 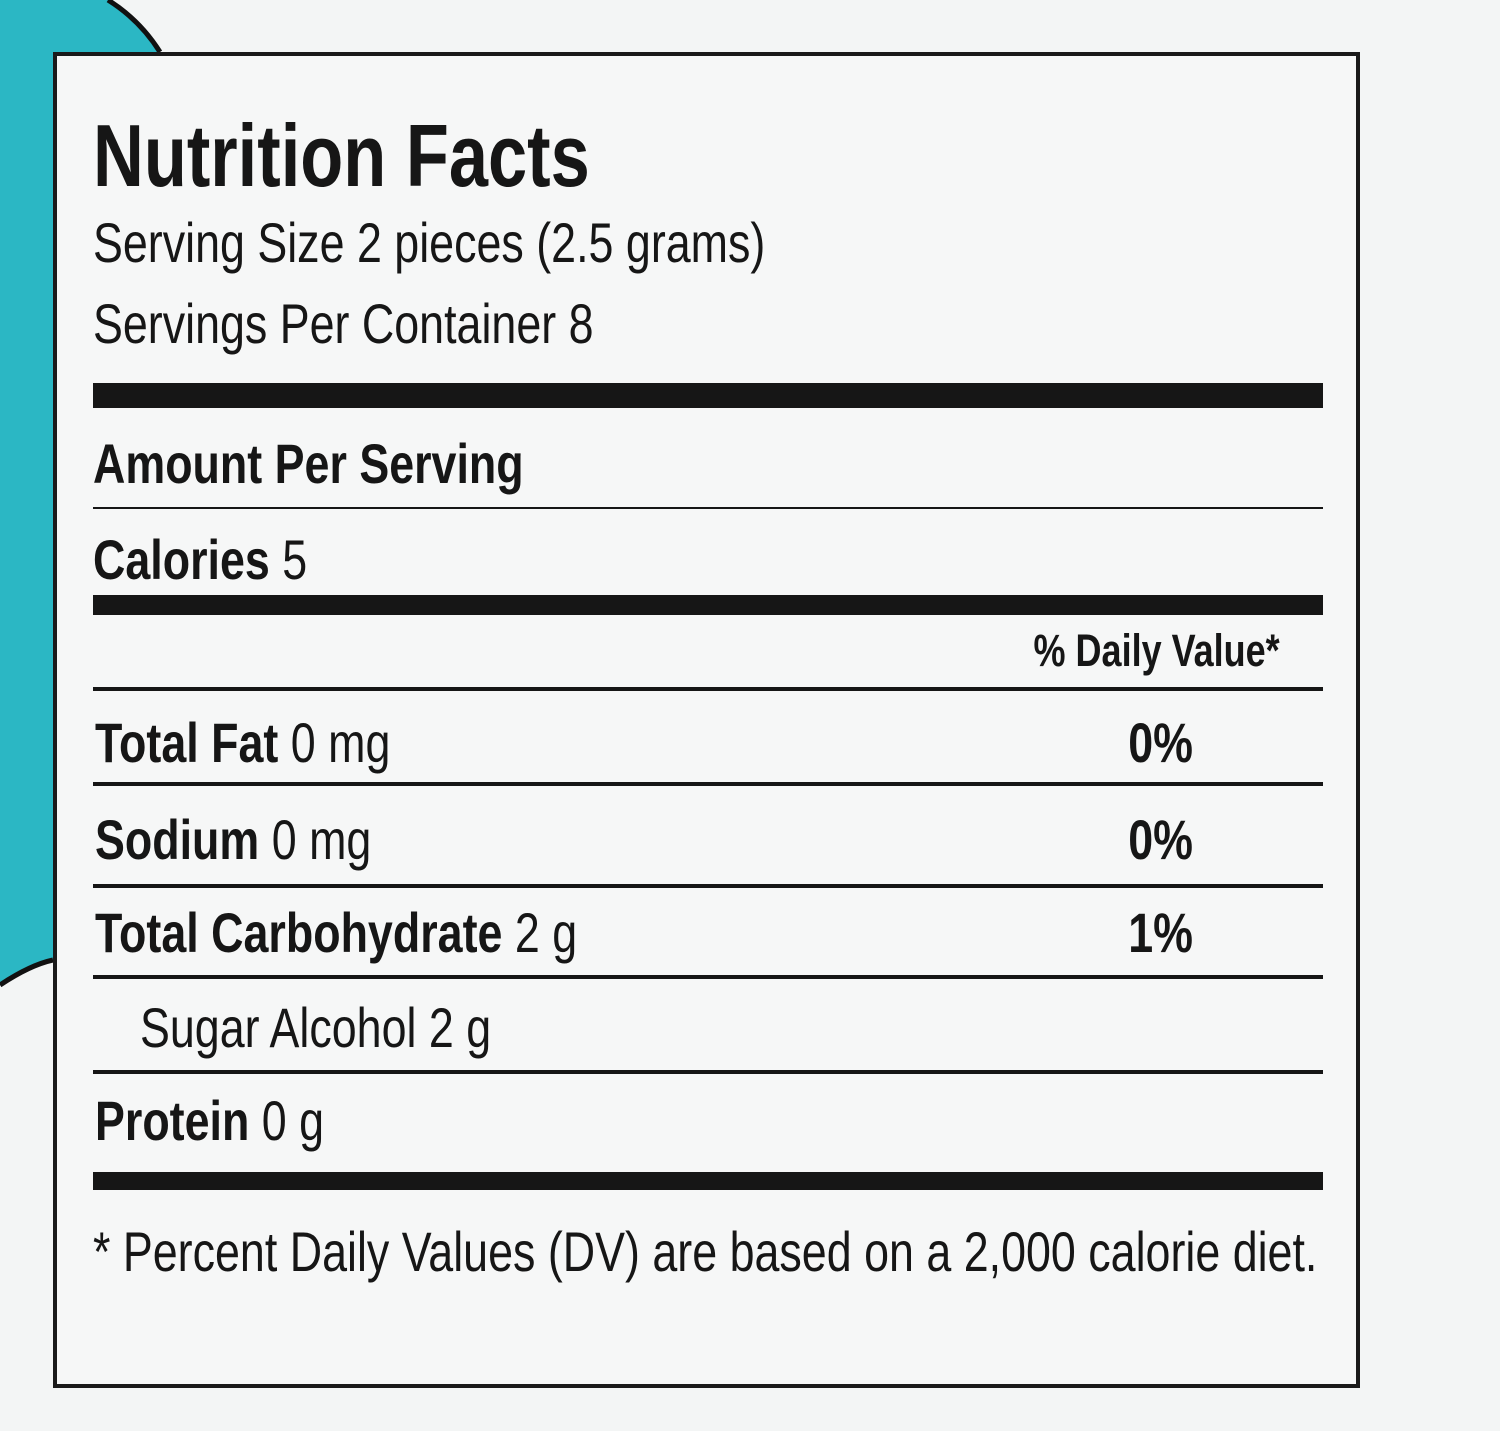 I want to click on daily-value-header: % Daily Value*, so click(x=1156, y=650).